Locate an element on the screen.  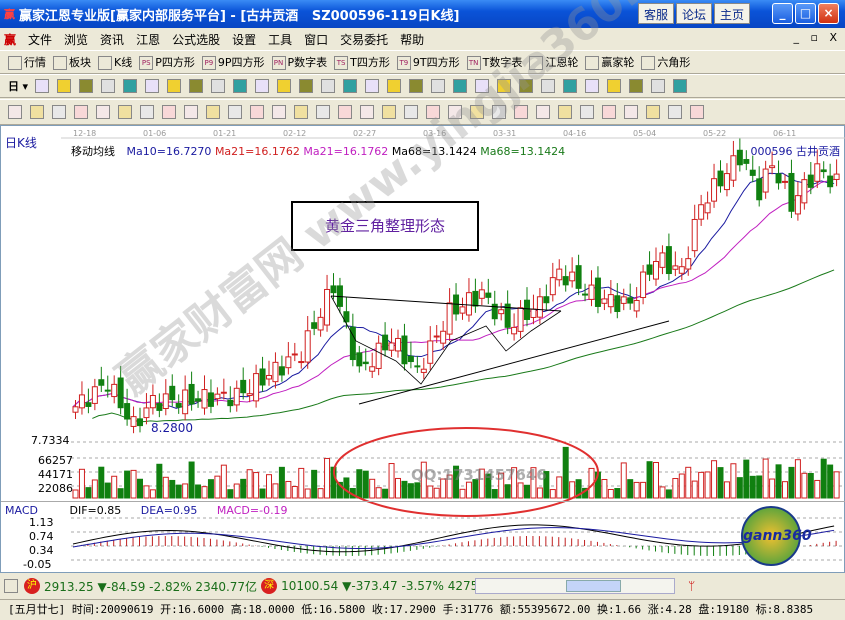
menu-browse: 浏览 is located at coordinates (76, 39).